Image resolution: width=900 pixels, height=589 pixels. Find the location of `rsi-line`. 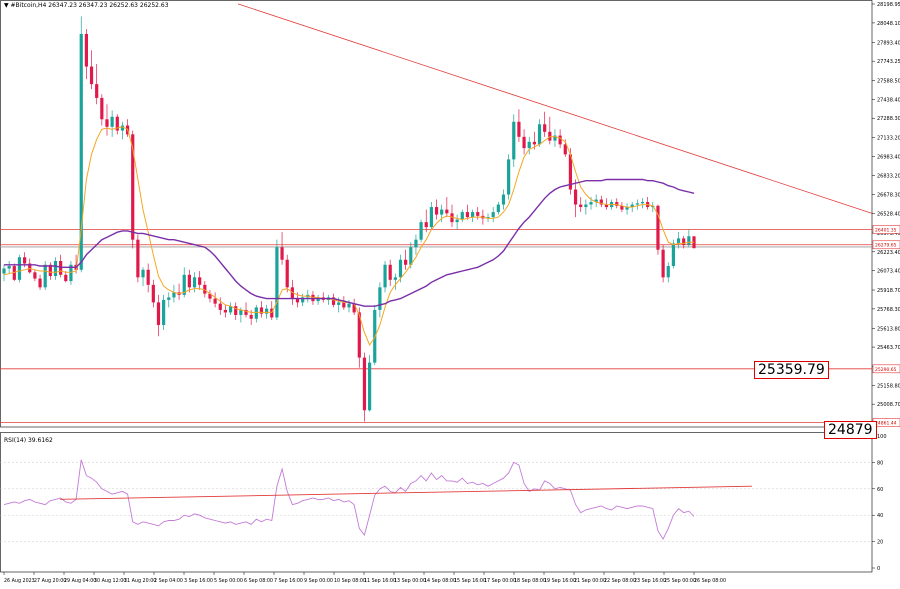

rsi-line is located at coordinates (349, 499).